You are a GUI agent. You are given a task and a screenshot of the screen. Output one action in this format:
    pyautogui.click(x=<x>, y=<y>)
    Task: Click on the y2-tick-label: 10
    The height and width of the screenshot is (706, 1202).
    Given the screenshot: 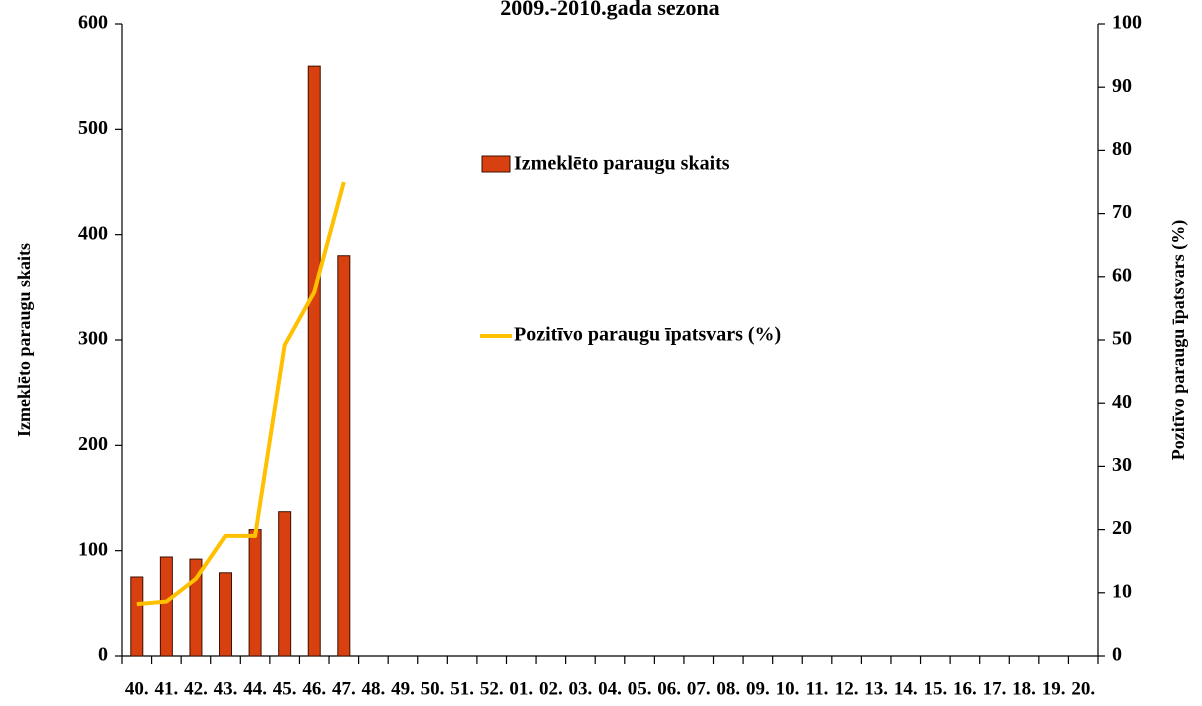 What is the action you would take?
    pyautogui.click(x=1122, y=591)
    